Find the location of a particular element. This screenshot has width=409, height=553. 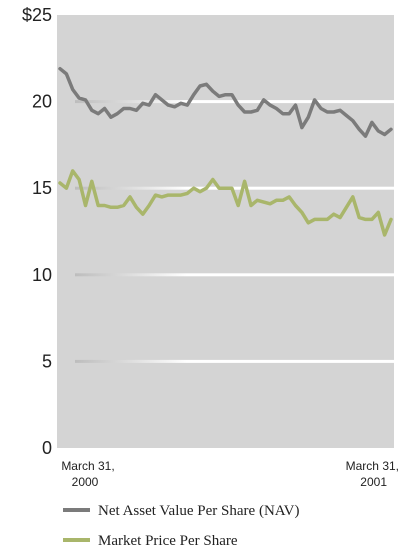

y-tick-label: 5 is located at coordinates (47, 361).